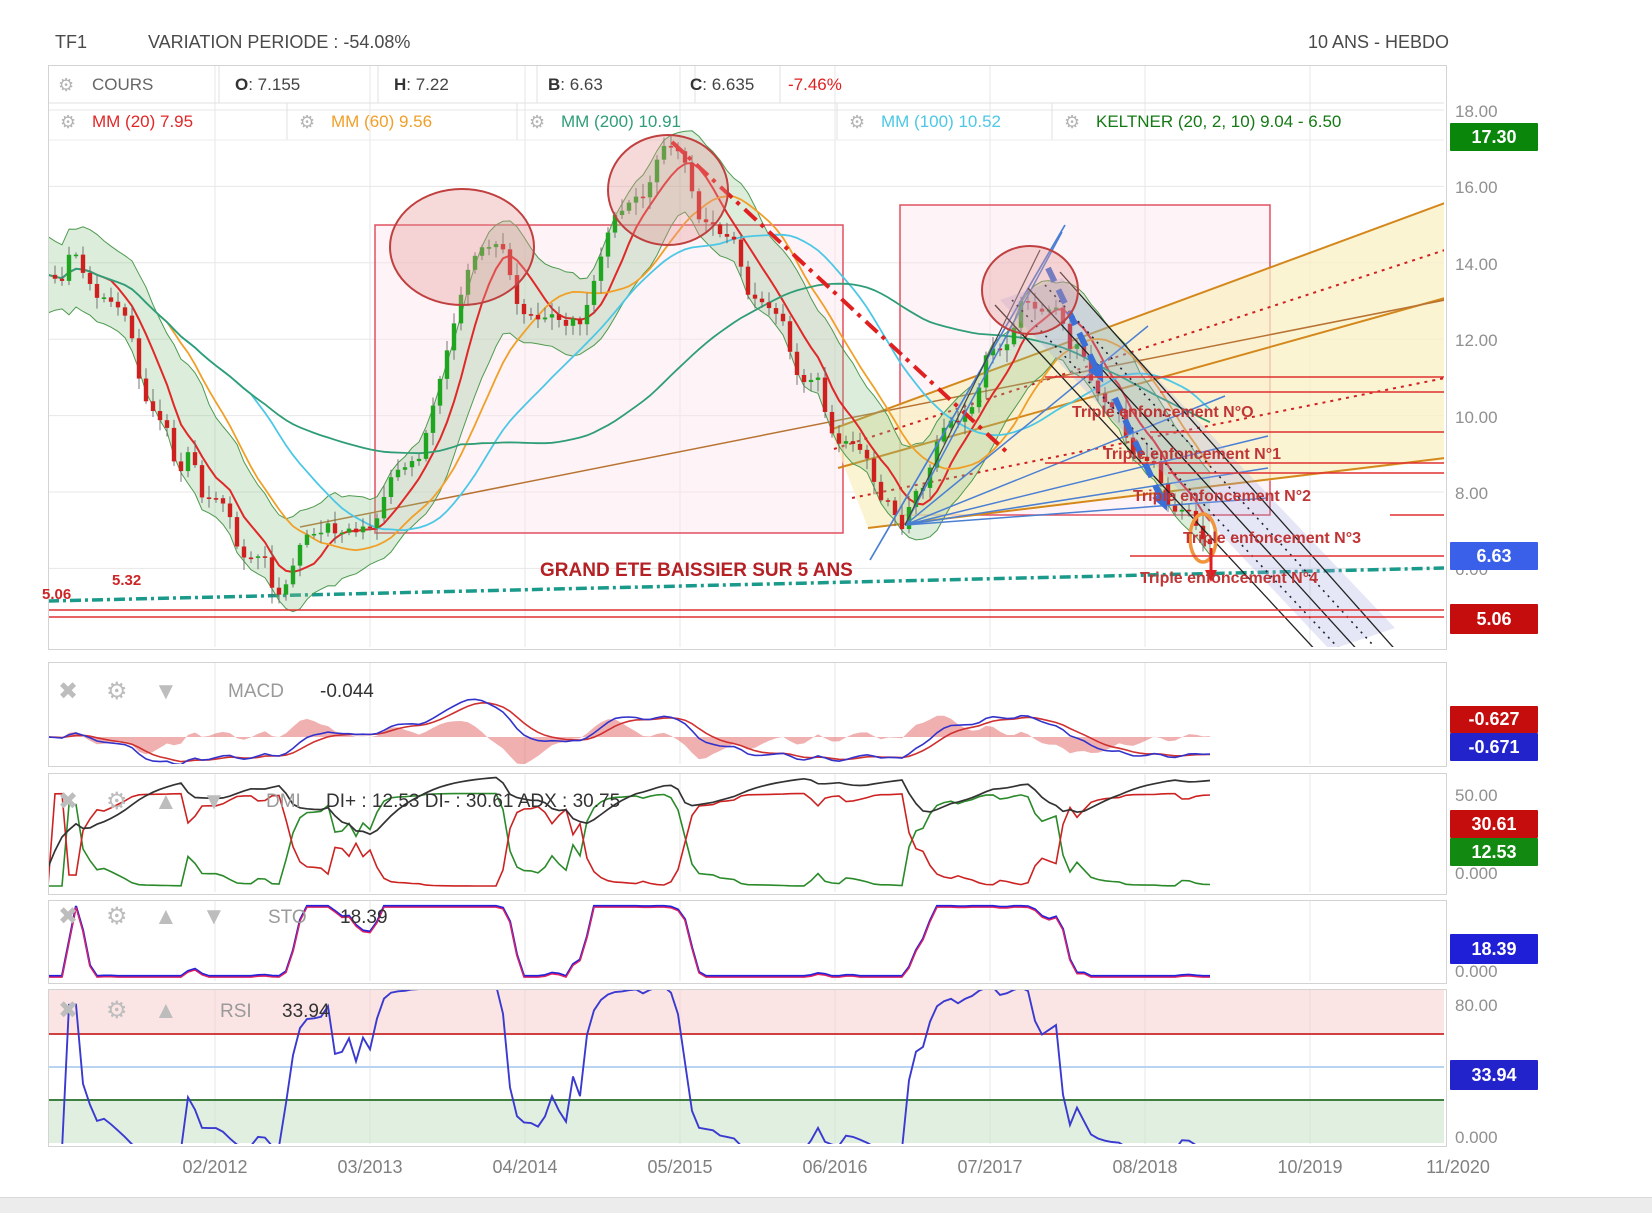  What do you see at coordinates (575, 84) in the screenshot?
I see `low-value: B: 6.63` at bounding box center [575, 84].